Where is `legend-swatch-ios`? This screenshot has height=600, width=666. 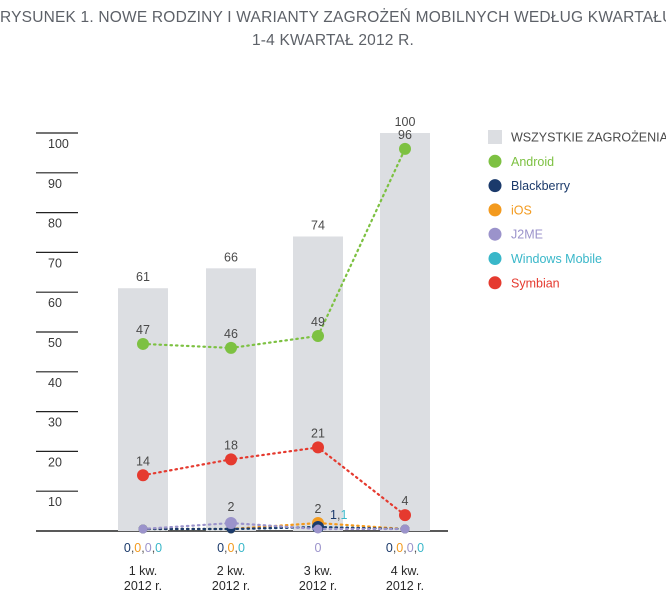 legend-swatch-ios is located at coordinates (495, 210).